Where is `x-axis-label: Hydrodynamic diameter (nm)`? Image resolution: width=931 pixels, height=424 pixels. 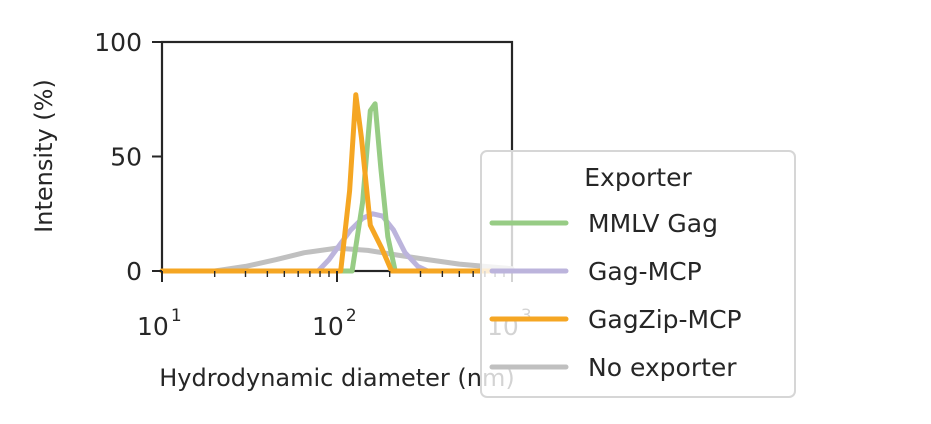
x-axis-label: Hydrodynamic diameter (nm) is located at coordinates (336, 378).